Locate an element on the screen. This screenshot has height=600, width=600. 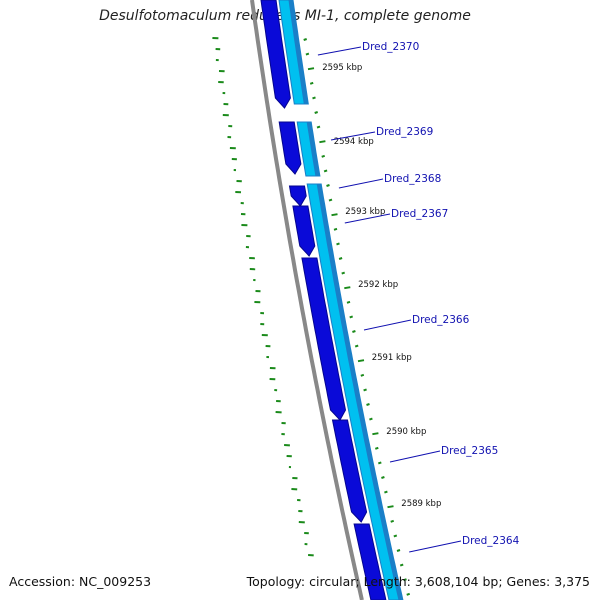
kbp-label: 2590 kbp is located at coordinates (406, 432).